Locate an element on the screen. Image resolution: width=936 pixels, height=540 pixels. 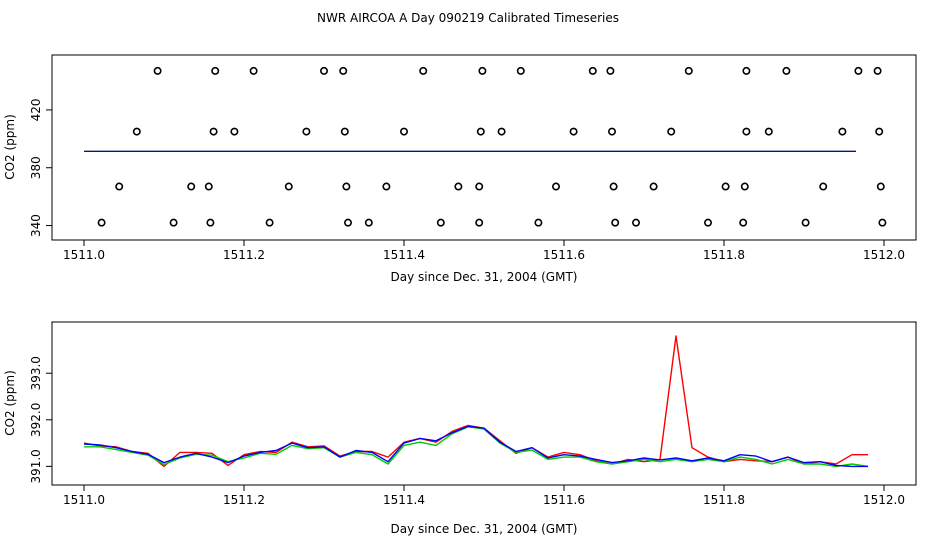
bottom-y-axis-label: CO2 (ppm) is located at coordinates (10, 403).